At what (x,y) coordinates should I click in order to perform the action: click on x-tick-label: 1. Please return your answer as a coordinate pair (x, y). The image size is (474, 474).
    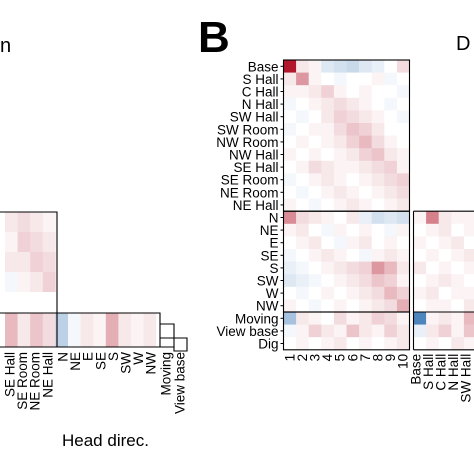
    Looking at the image, I should click on (289, 358).